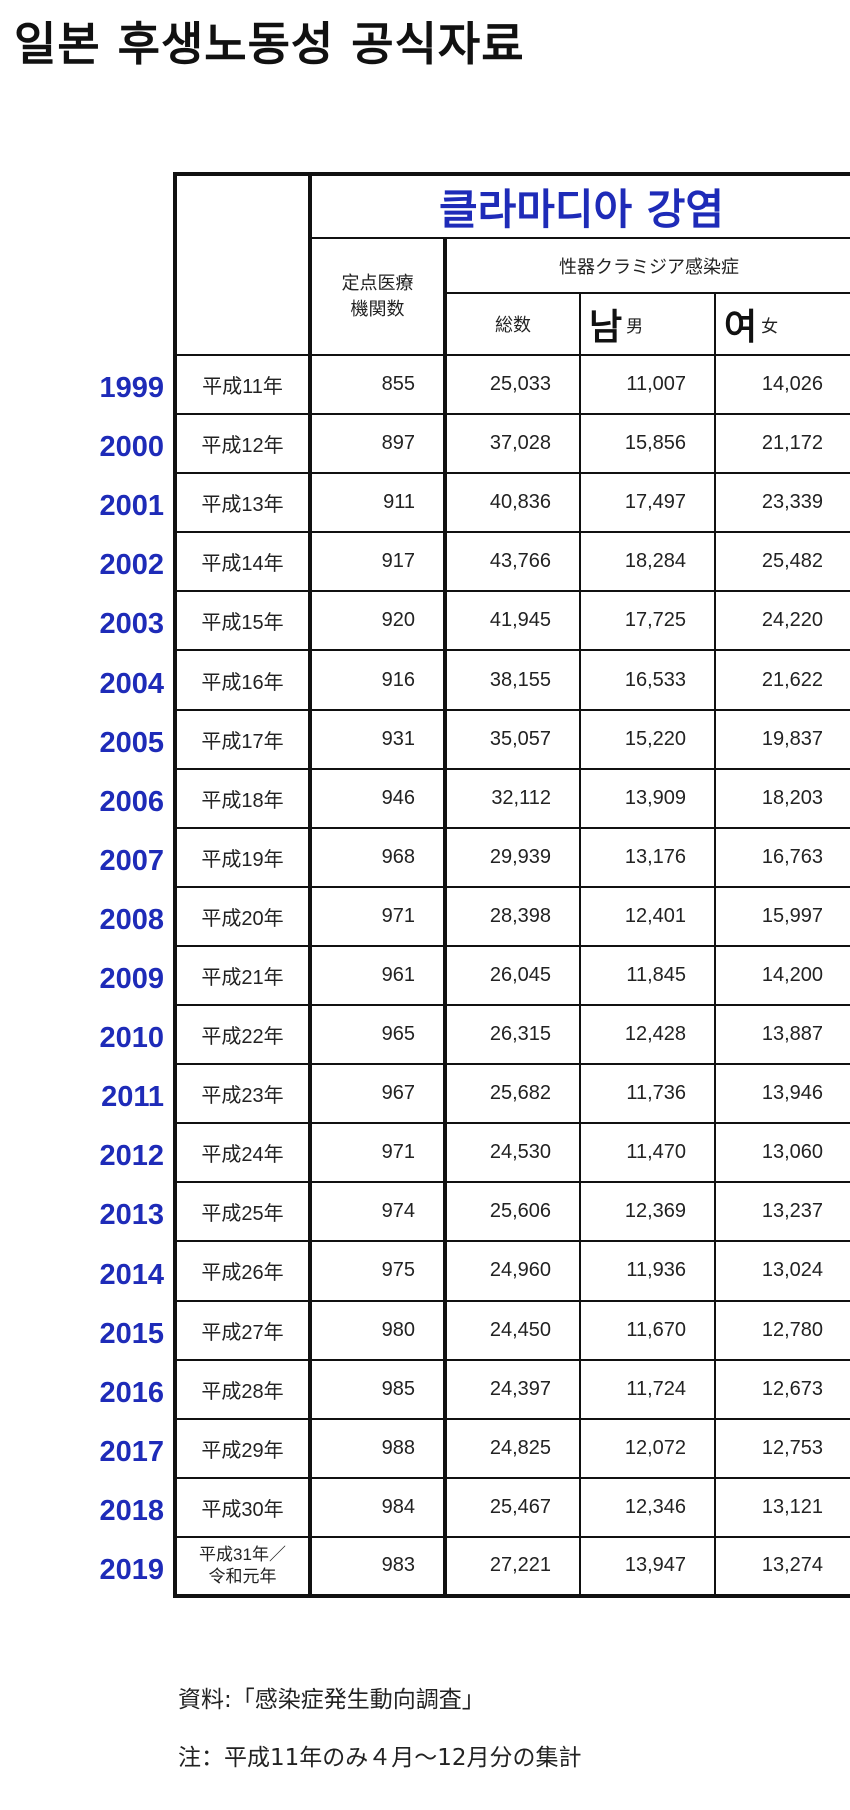 Image resolution: width=850 pixels, height=1810 pixels. I want to click on total-cell: 28,398, so click(512, 916).